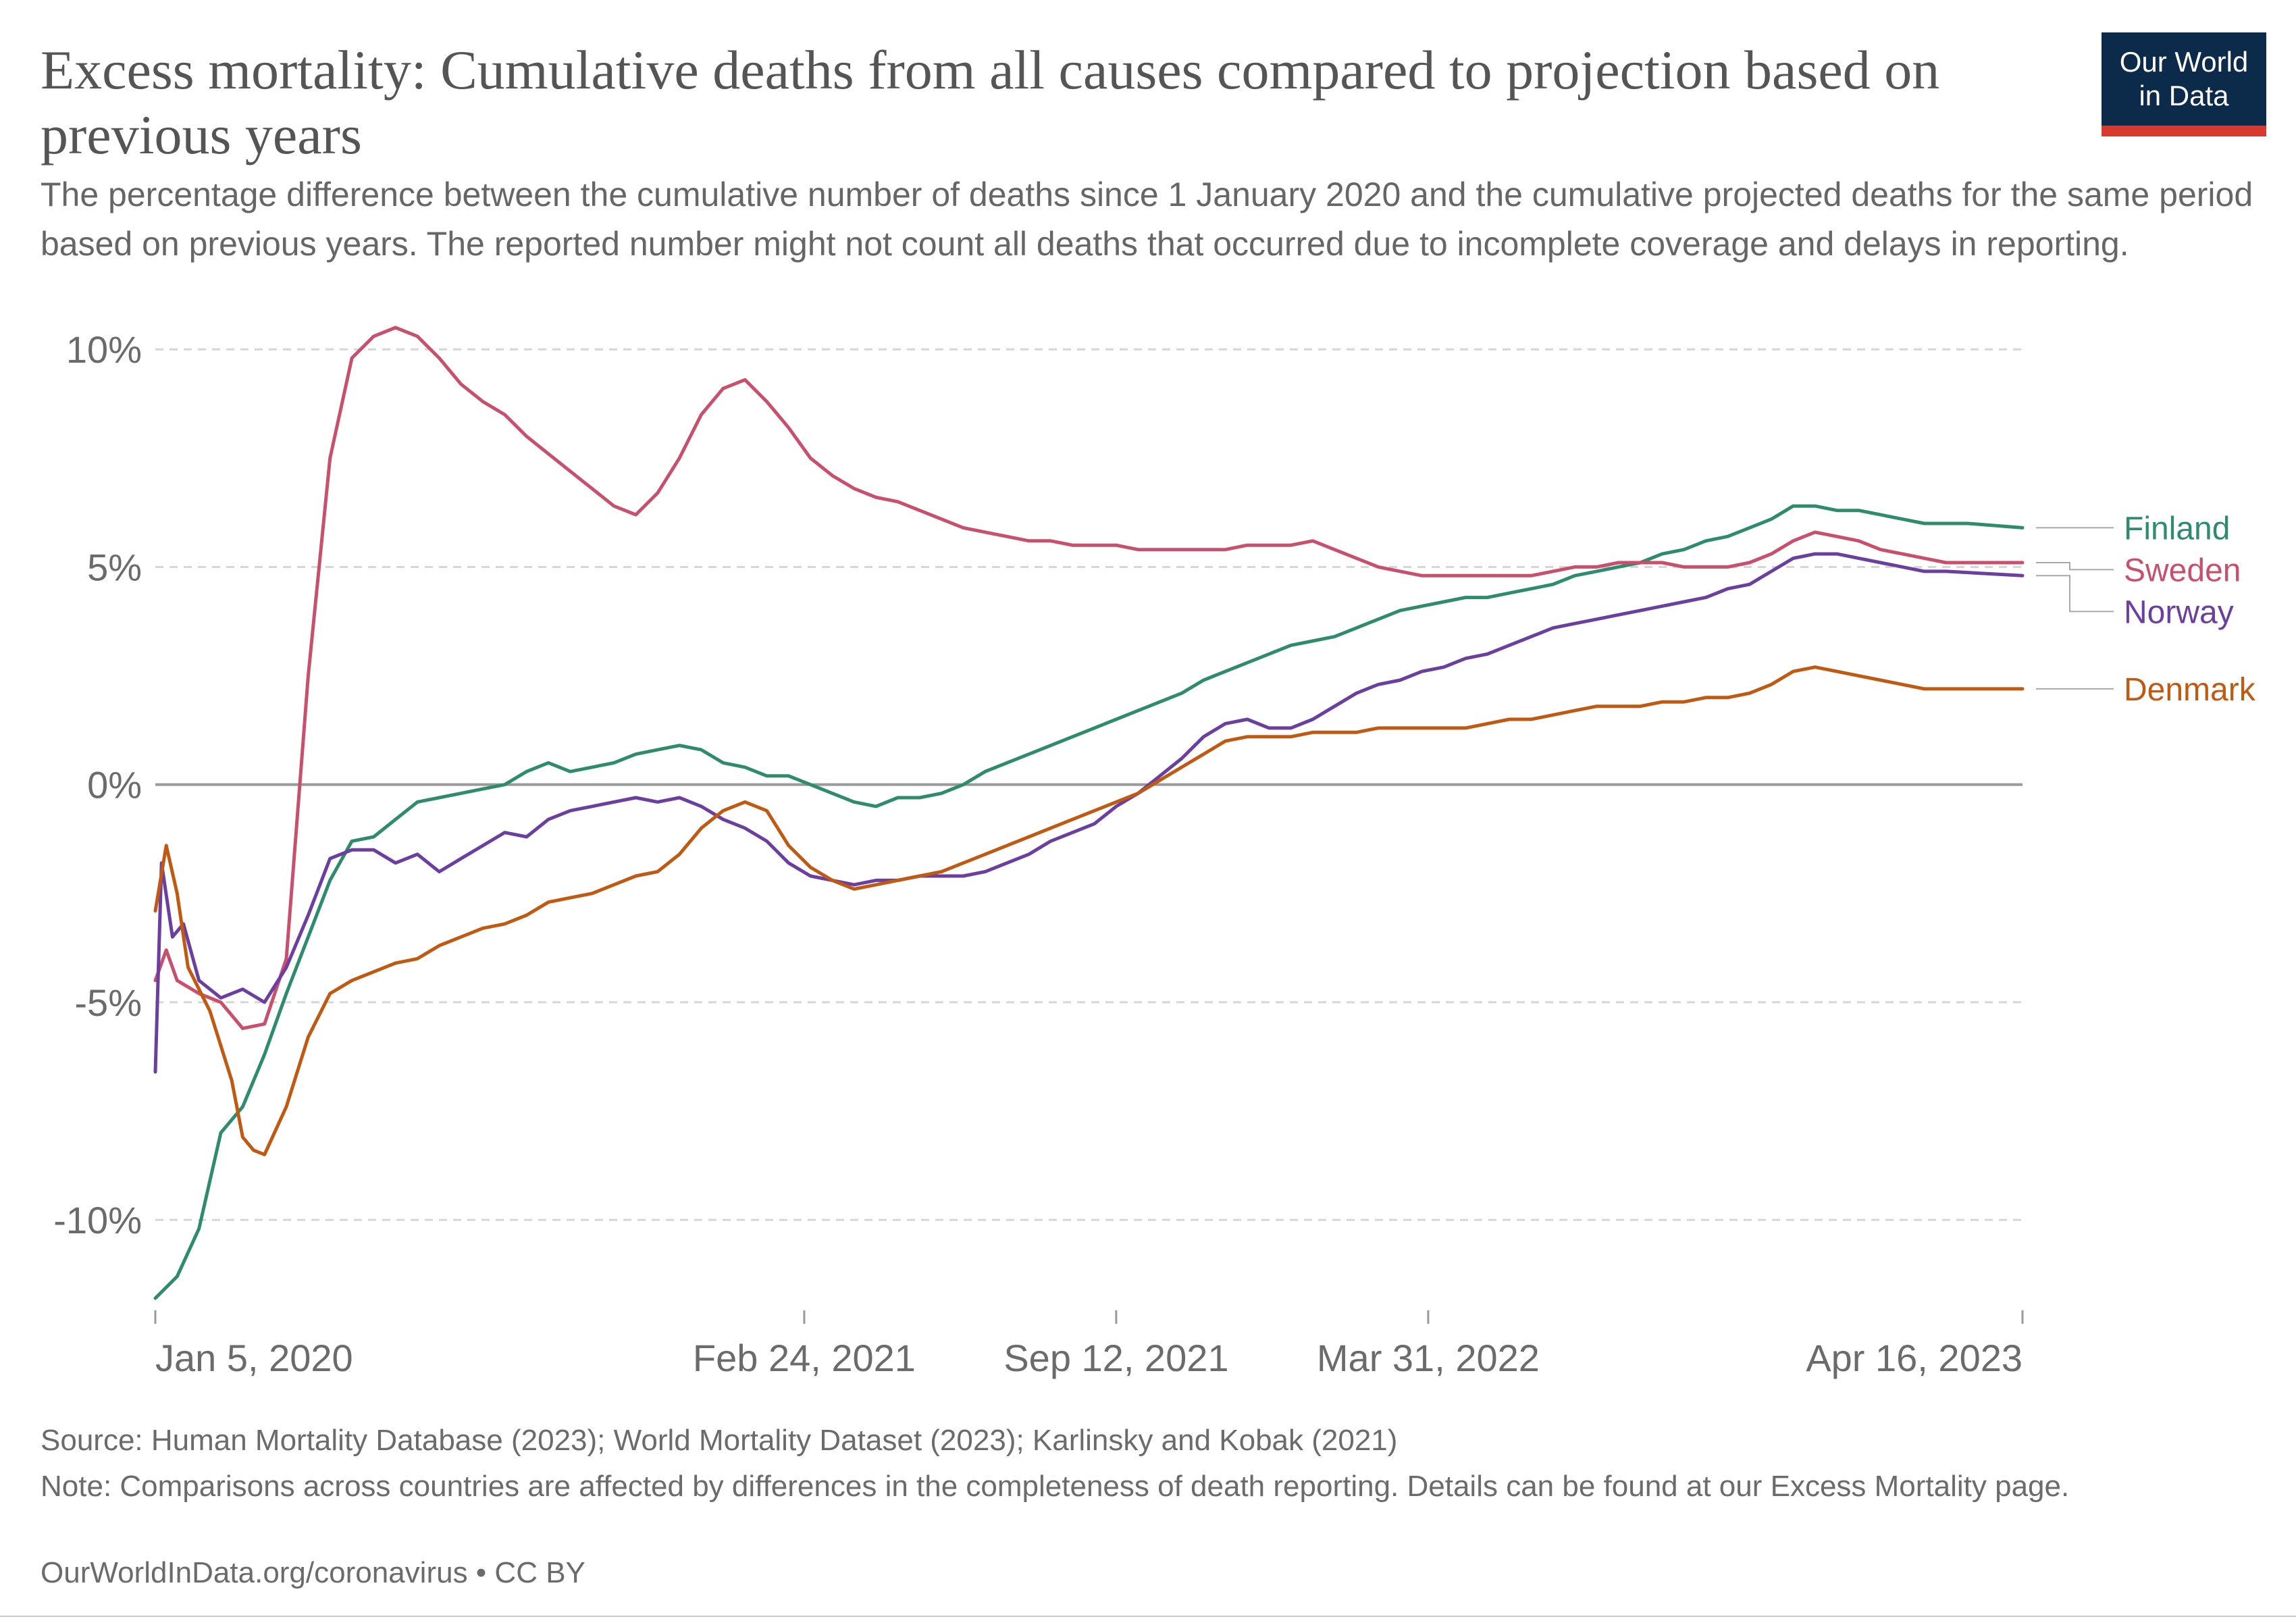  Describe the element at coordinates (2177, 528) in the screenshot. I see `legend-label-finland: Finland` at that location.